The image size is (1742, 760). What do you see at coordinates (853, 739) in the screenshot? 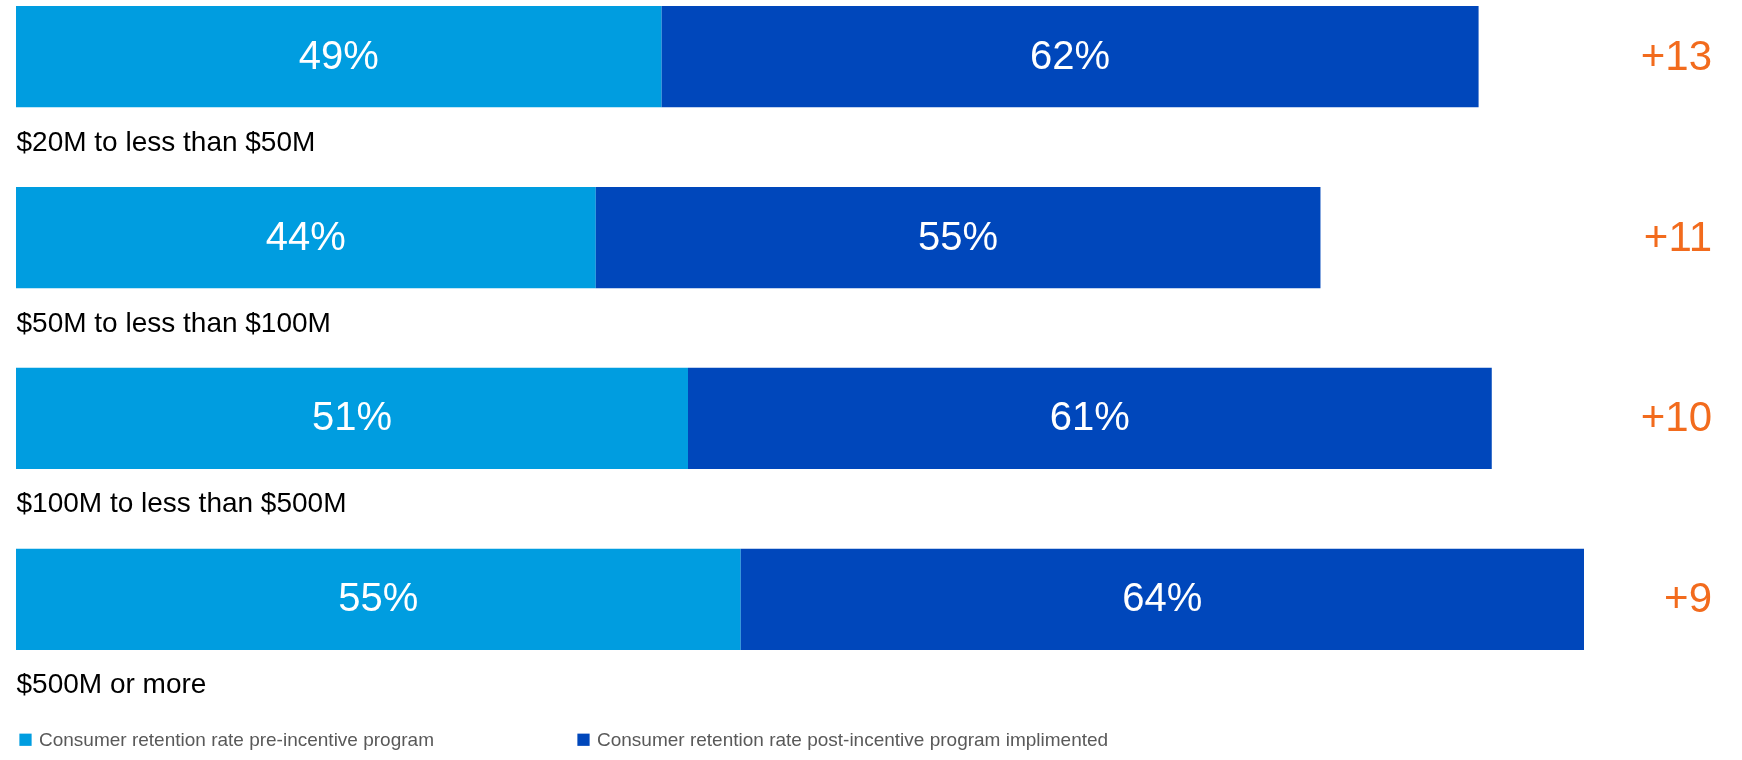
I see `legend-label: Consumer retention rate post-incentive program implimented` at bounding box center [853, 739].